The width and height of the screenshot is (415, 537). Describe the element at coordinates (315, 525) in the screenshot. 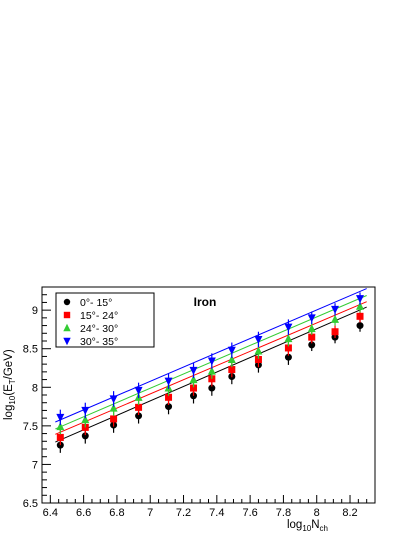

I see `x-axis-title-tail: N` at that location.